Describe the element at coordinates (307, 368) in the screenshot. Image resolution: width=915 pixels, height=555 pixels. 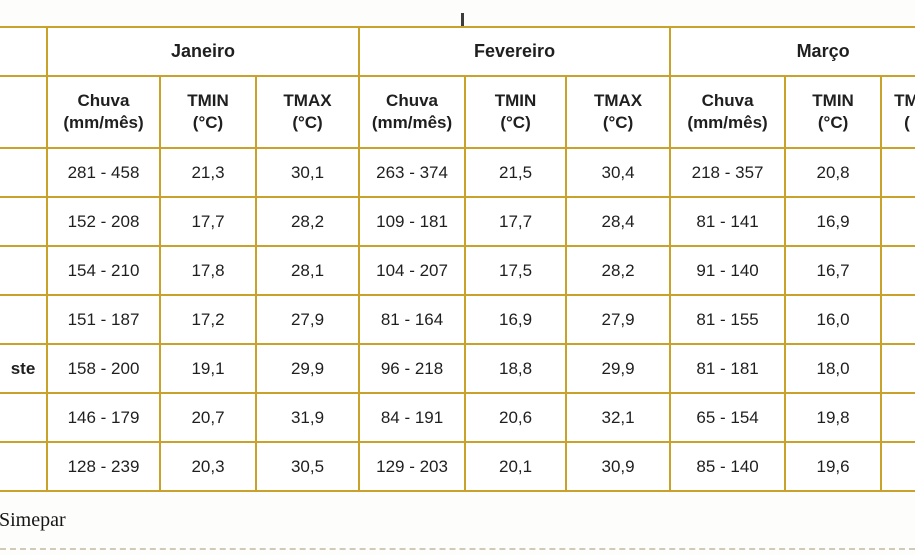
I see `data-cell: 29,9` at that location.